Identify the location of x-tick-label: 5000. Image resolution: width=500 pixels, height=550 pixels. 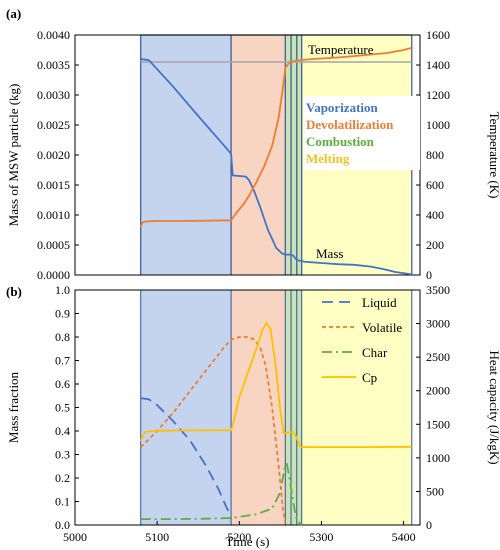
(75, 537).